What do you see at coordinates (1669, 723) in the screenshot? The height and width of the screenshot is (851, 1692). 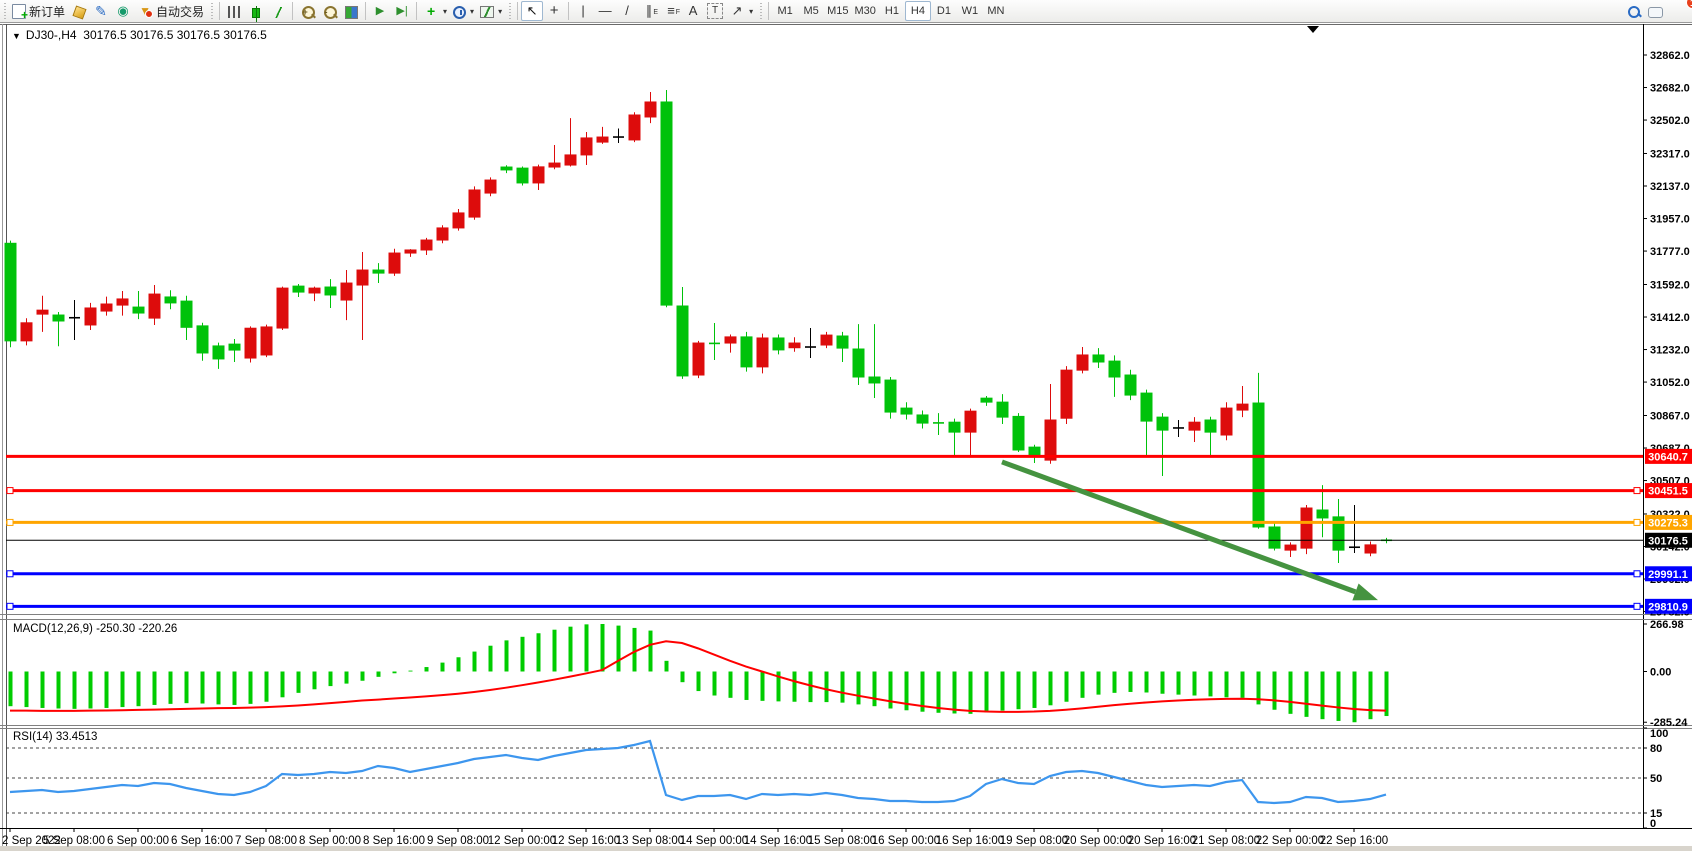 I see `svg-text: -285.24` at bounding box center [1669, 723].